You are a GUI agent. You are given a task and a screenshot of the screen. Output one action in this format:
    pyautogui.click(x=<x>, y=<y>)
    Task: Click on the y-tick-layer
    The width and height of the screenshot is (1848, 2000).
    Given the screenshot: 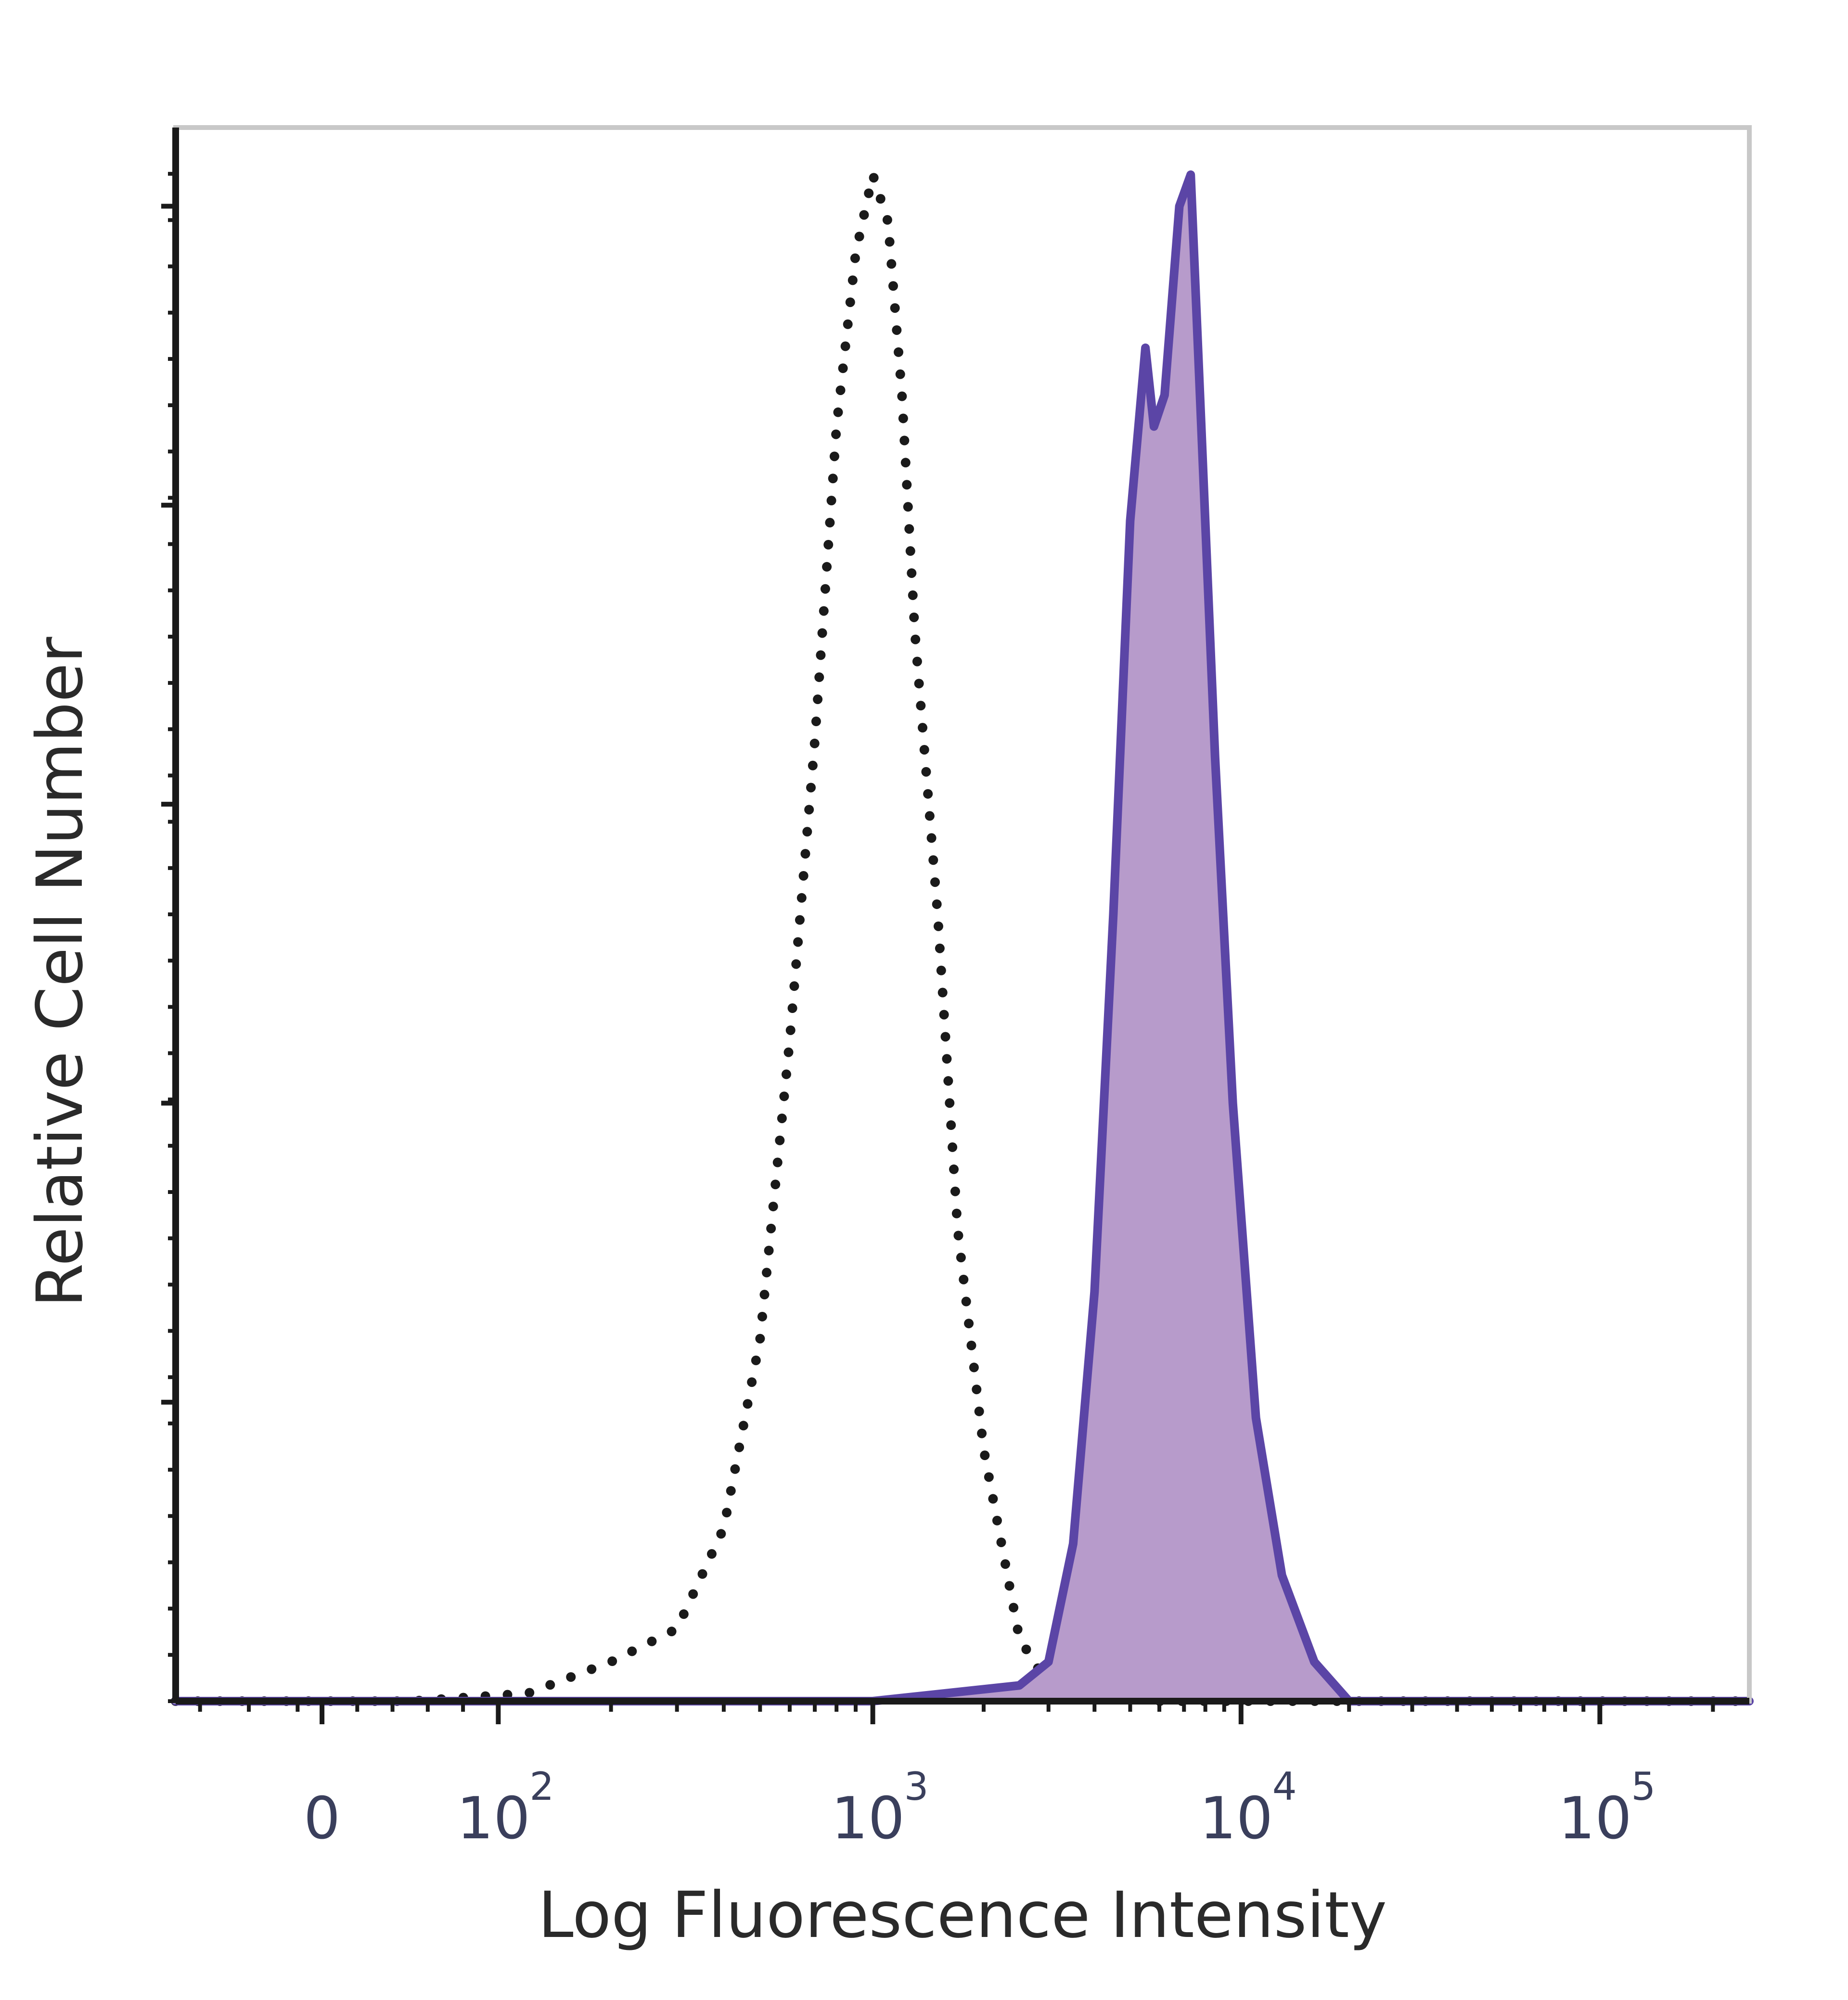 What is the action you would take?
    pyautogui.click(x=168, y=937)
    